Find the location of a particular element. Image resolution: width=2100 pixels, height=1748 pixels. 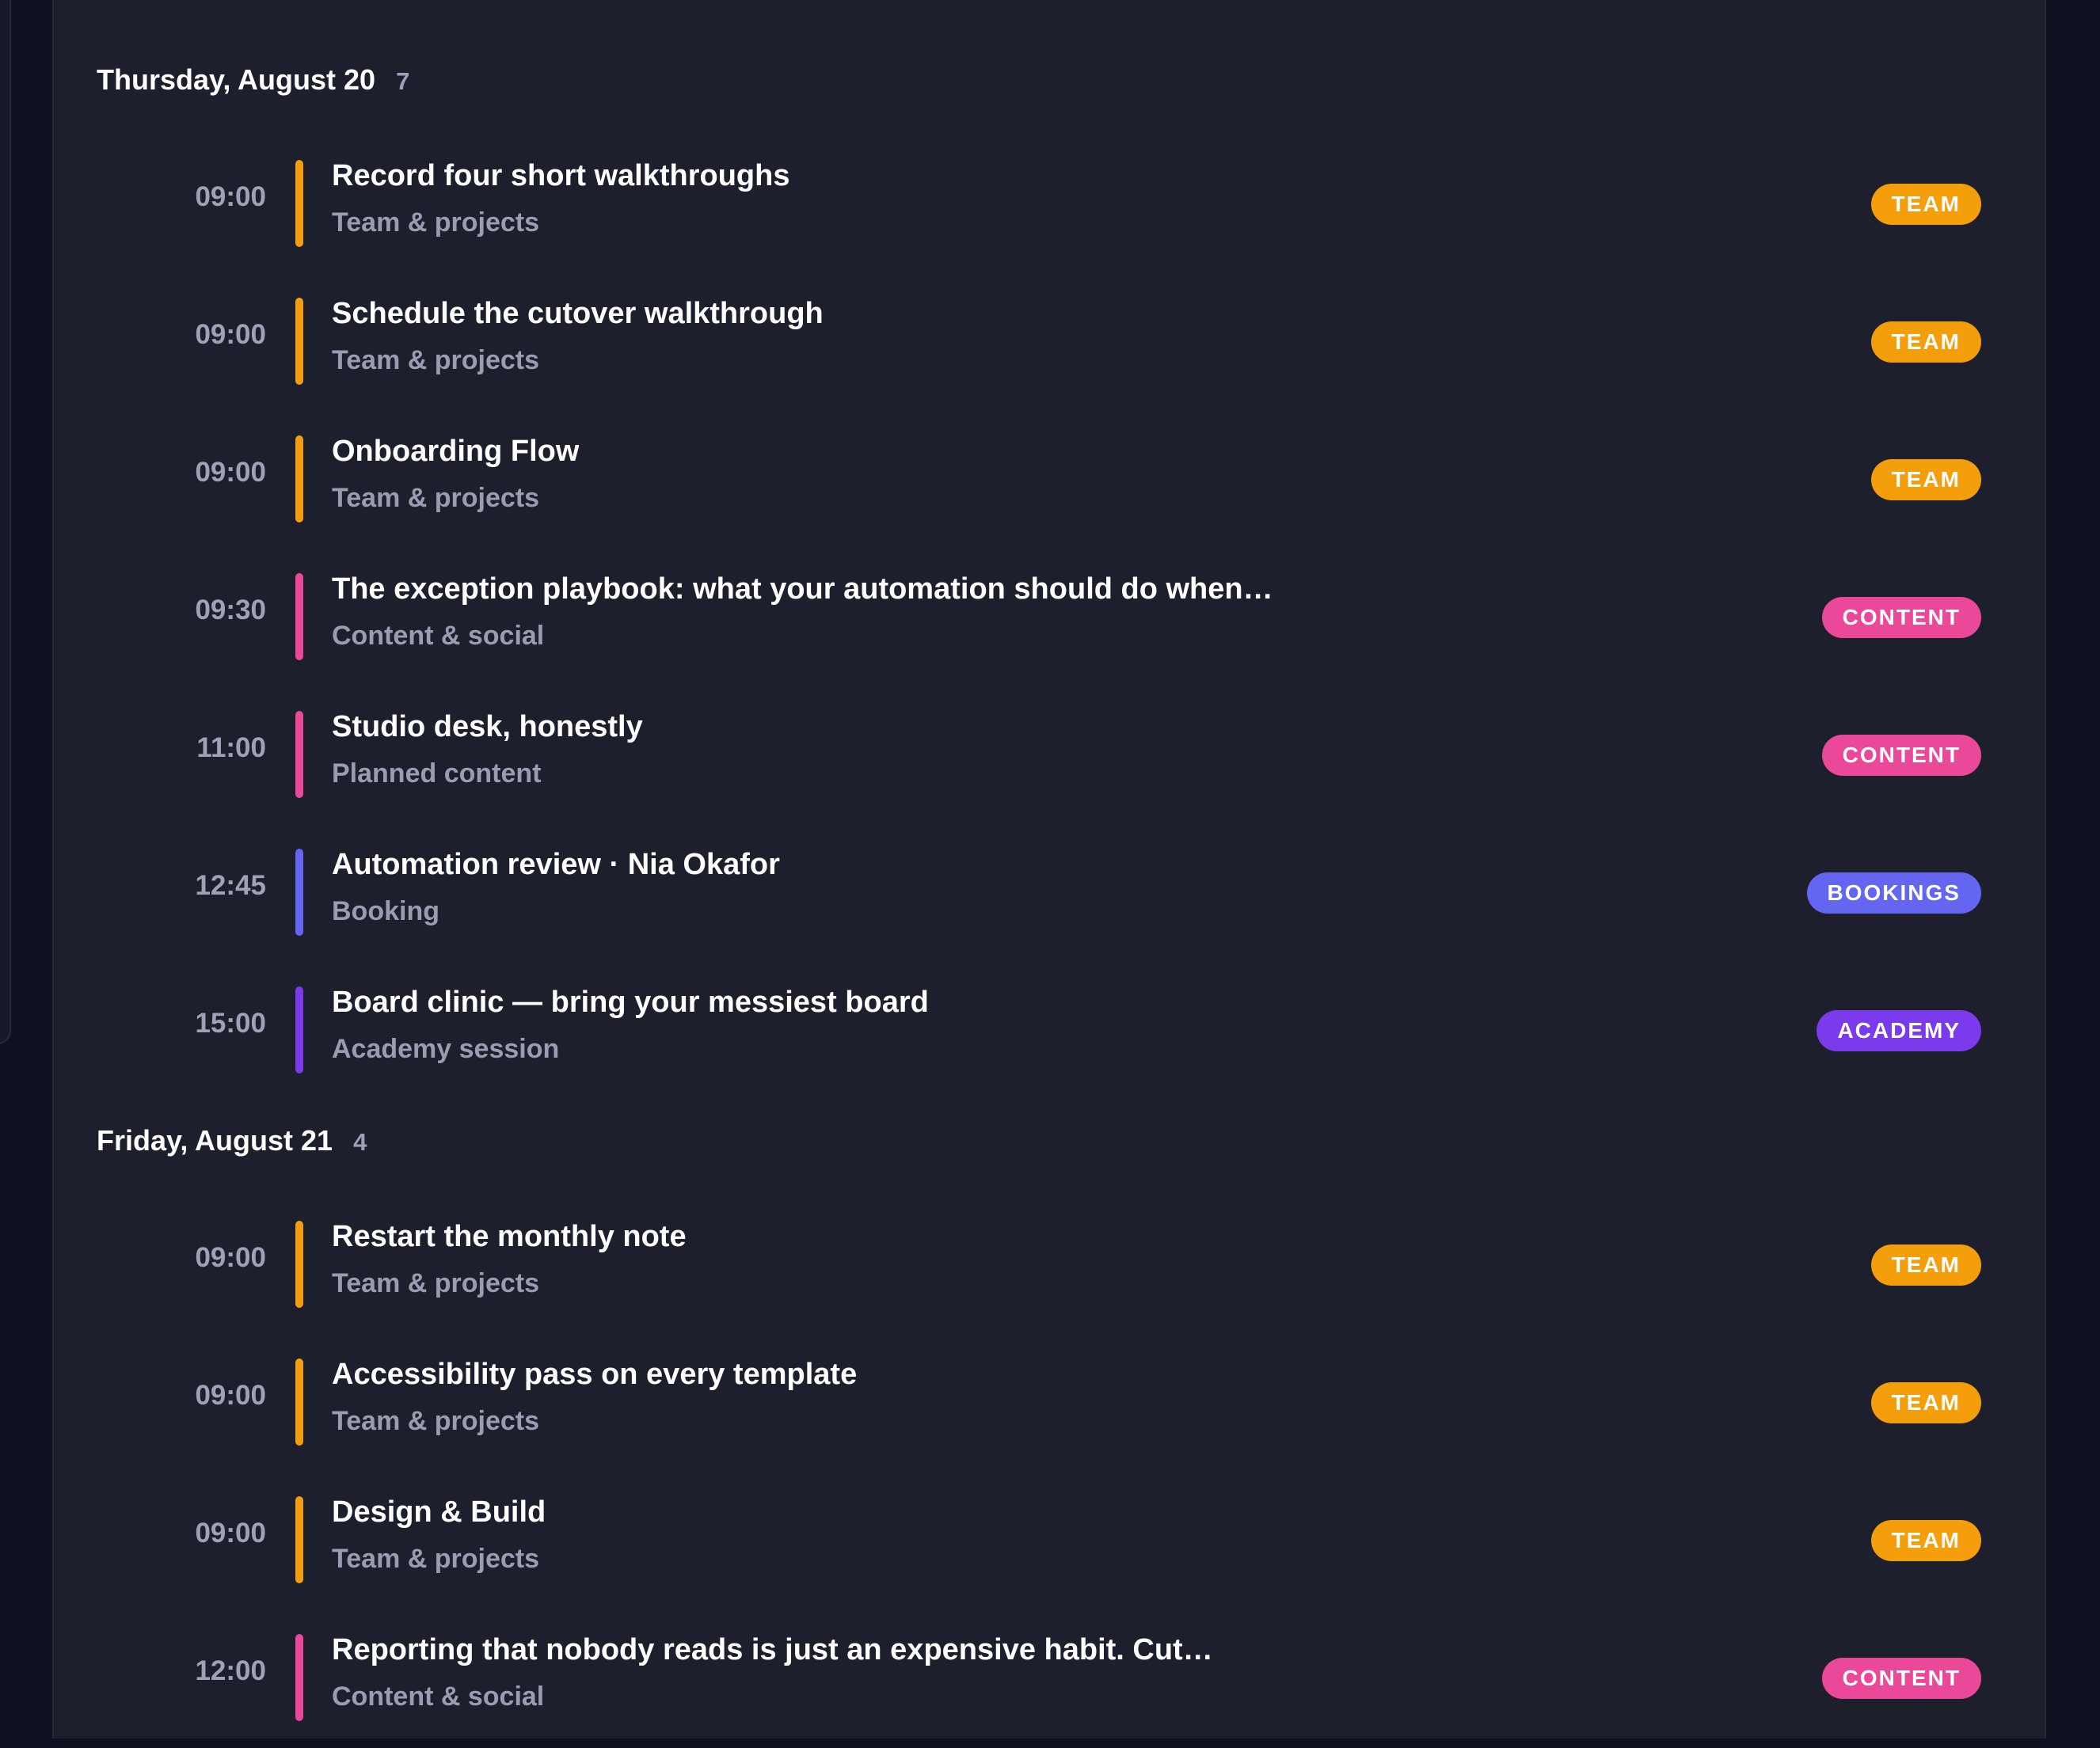

event-title: Design & Build is located at coordinates (439, 1512).